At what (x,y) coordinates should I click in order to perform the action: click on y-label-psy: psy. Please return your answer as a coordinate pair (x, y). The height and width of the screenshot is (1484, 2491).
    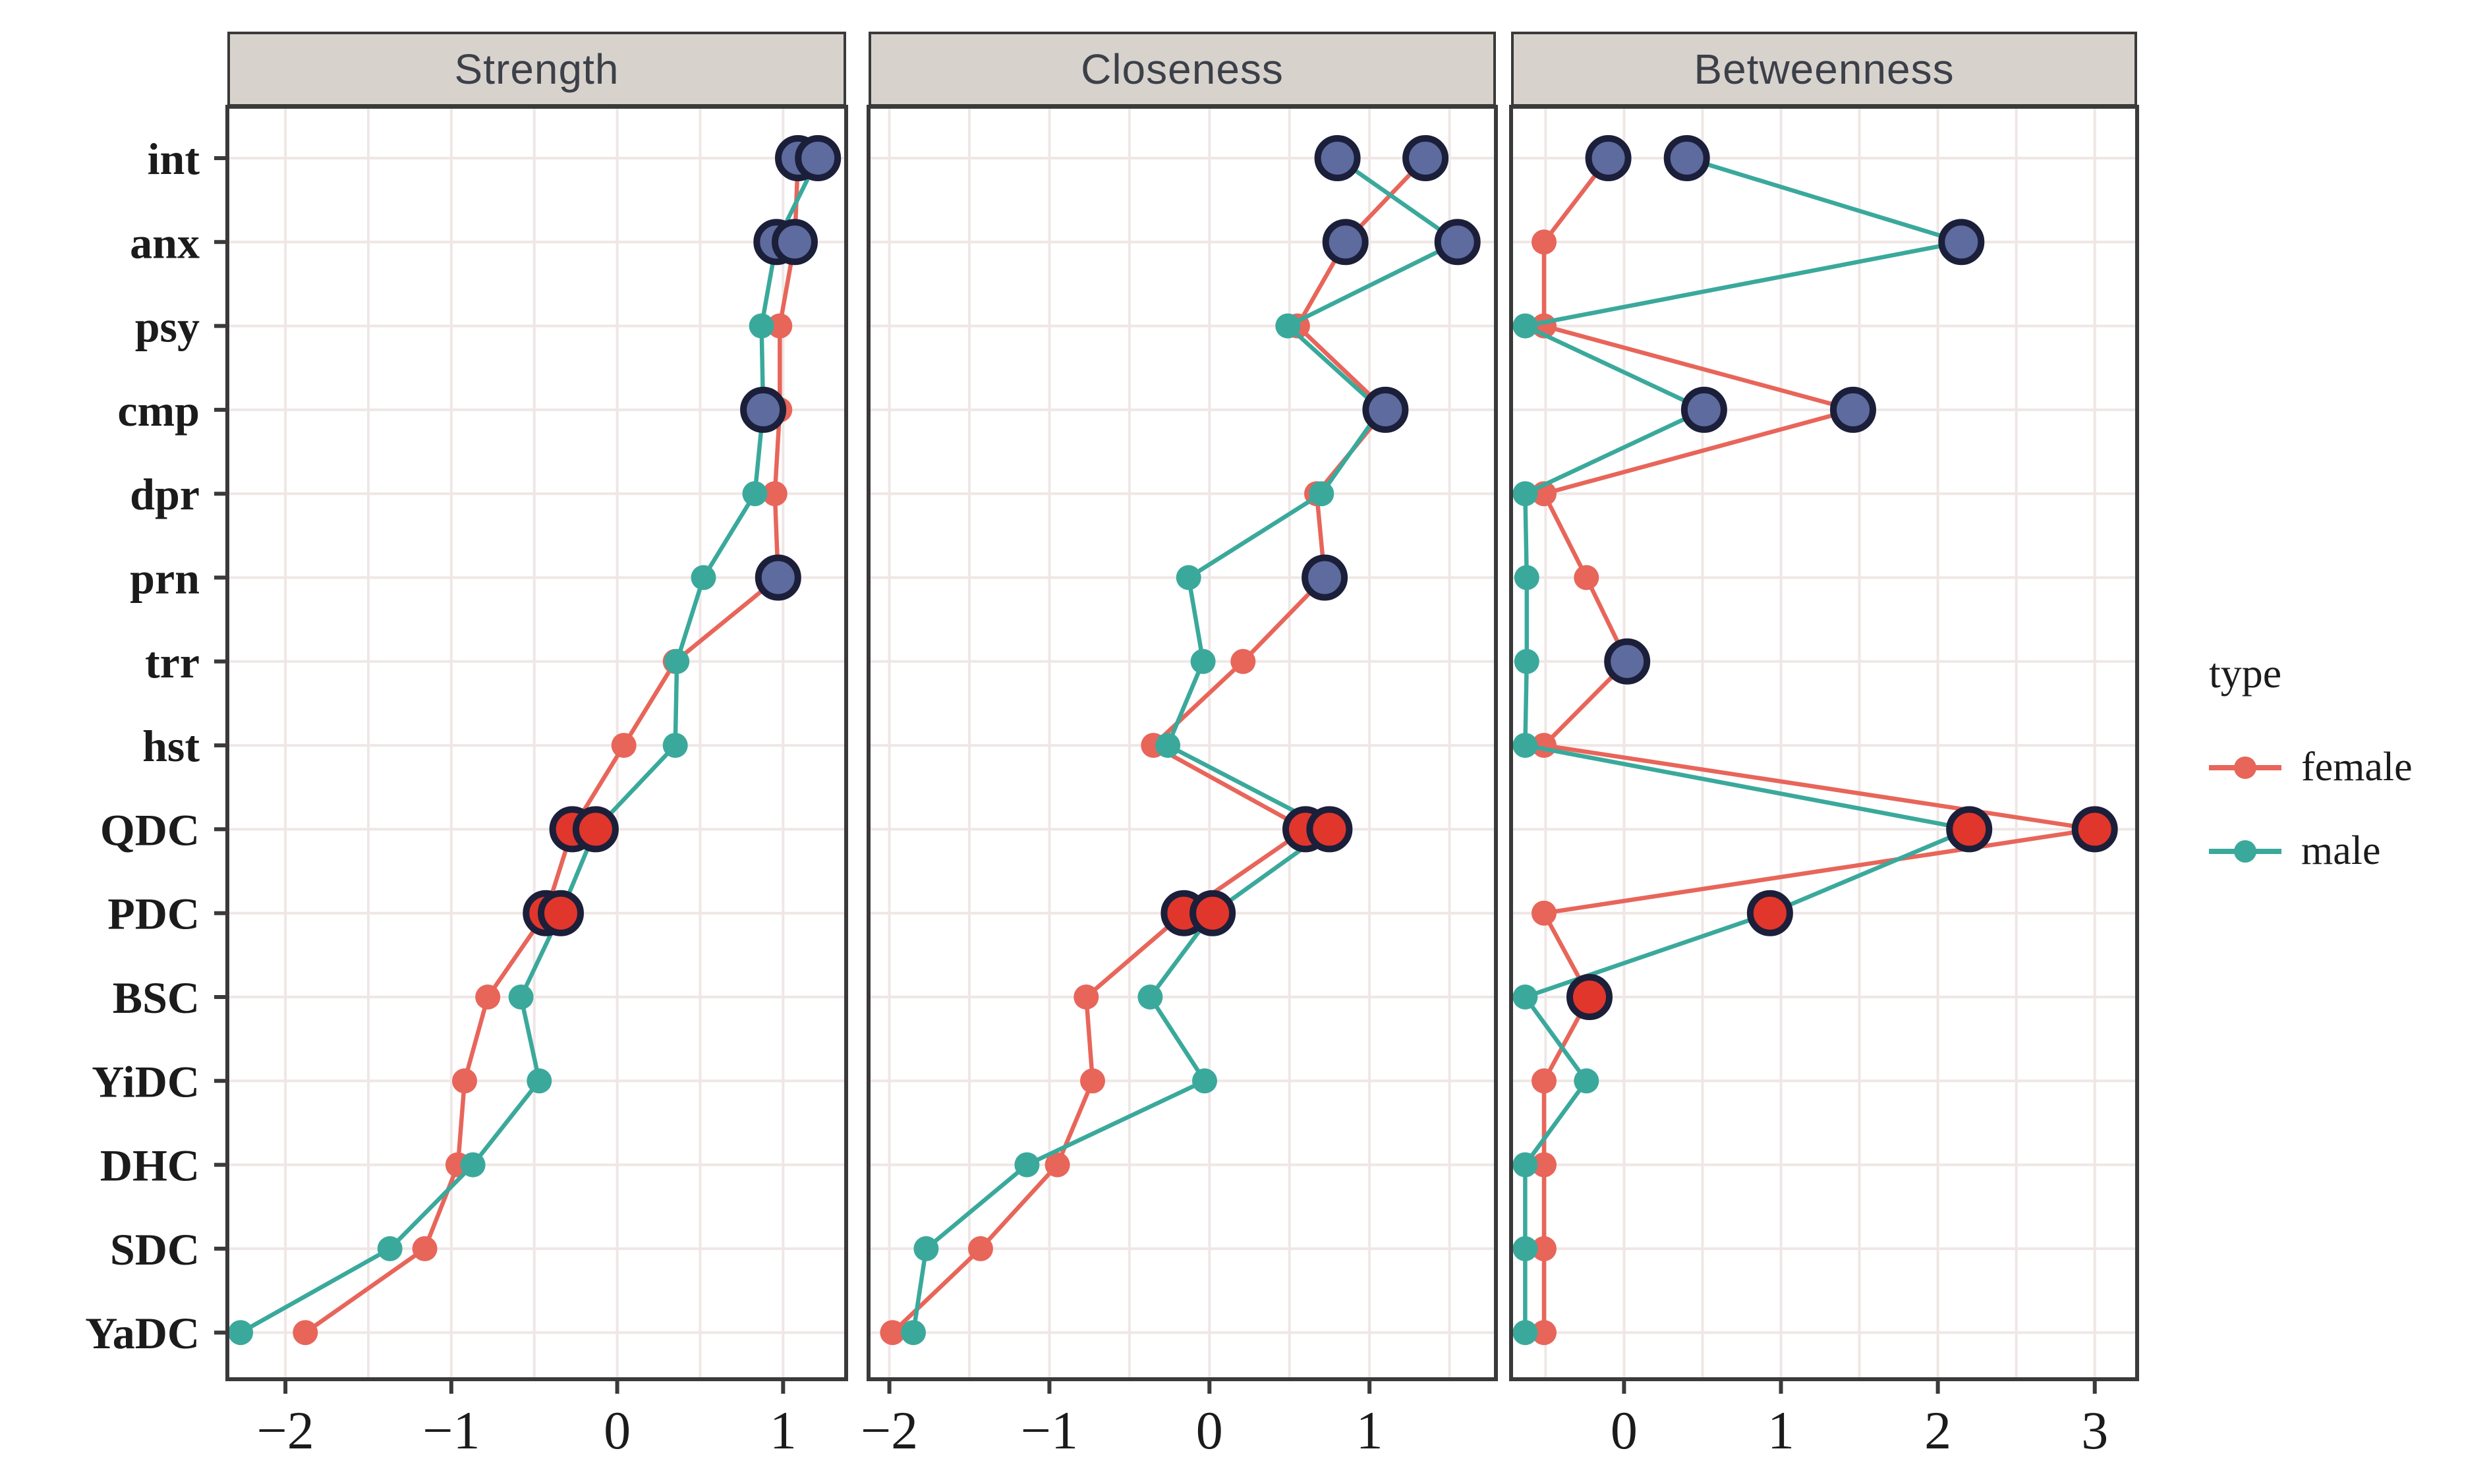
    Looking at the image, I should click on (168, 327).